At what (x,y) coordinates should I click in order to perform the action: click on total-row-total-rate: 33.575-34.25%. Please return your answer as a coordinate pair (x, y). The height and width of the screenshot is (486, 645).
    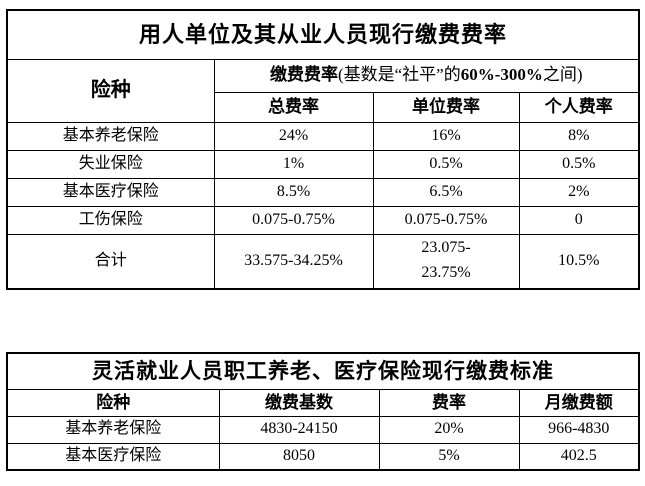
    Looking at the image, I should click on (293, 261).